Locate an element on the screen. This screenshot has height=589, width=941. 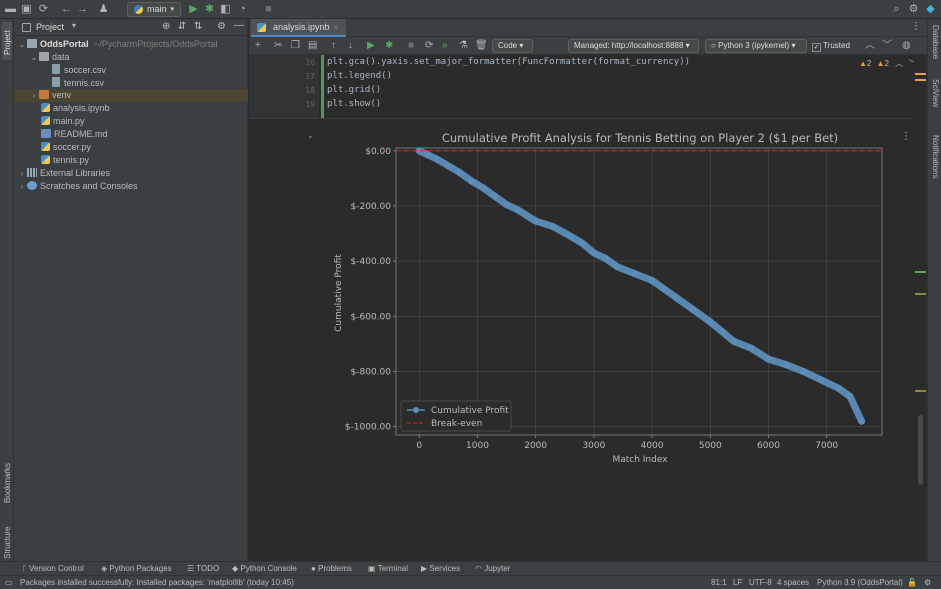
save-icon: ▣ is located at coordinates (26, 9).